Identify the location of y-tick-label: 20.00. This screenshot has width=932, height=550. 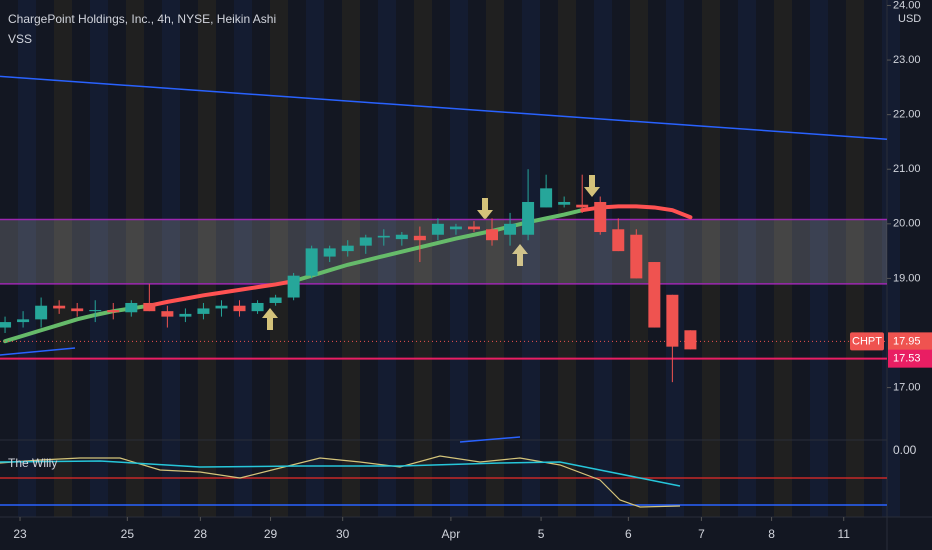
(907, 224).